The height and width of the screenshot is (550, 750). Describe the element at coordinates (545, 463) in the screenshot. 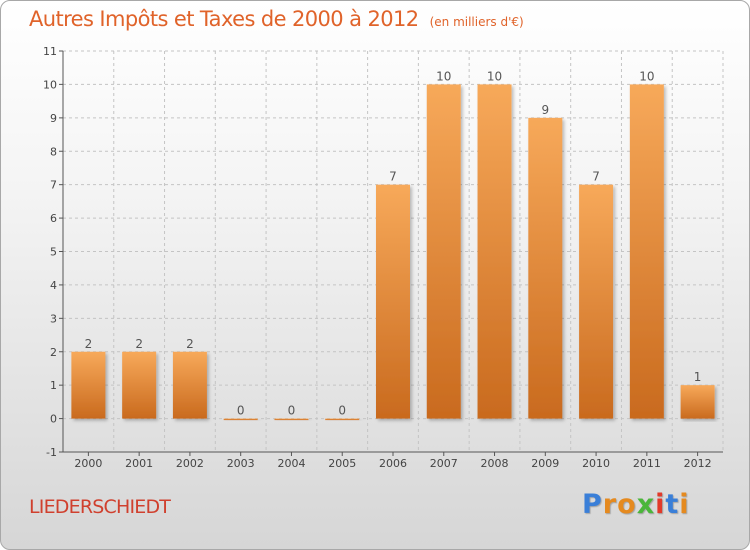

I see `x-tick-label: 2009` at that location.